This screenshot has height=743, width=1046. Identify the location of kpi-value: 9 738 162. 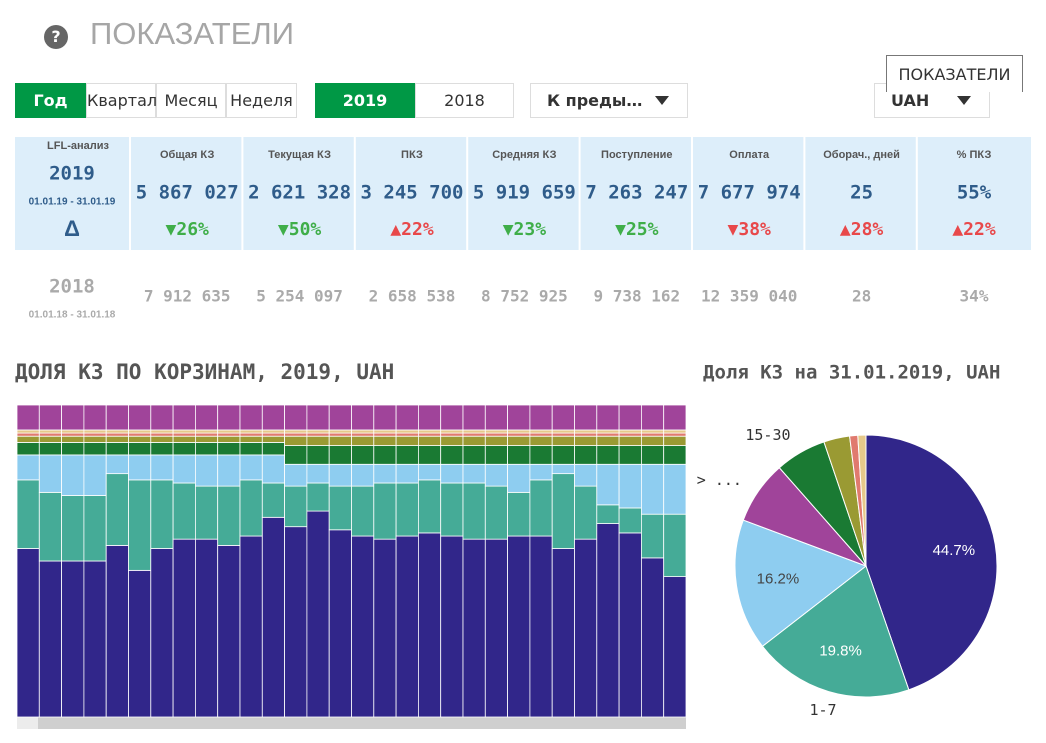
(636, 296).